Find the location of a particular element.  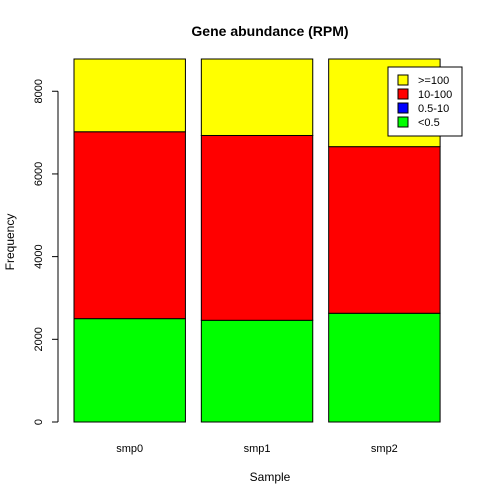

y-tick-label-6000: 6000 is located at coordinates (39, 174).